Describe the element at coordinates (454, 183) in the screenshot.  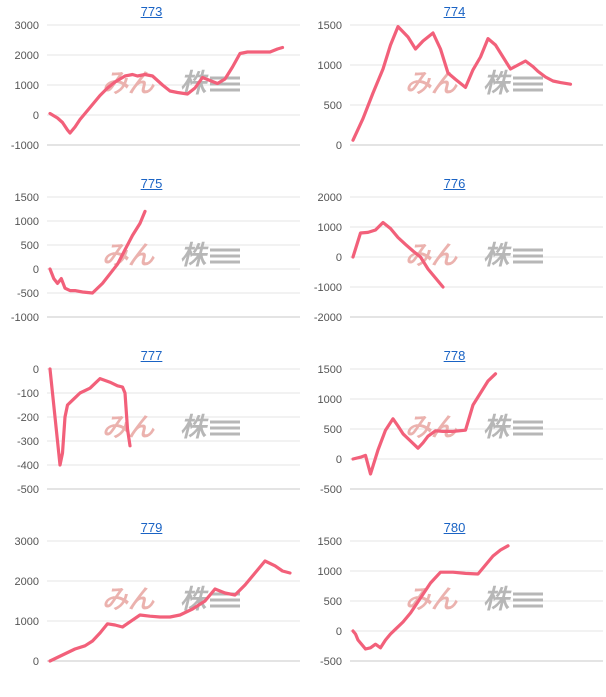
I see `chart-title-link: 776` at that location.